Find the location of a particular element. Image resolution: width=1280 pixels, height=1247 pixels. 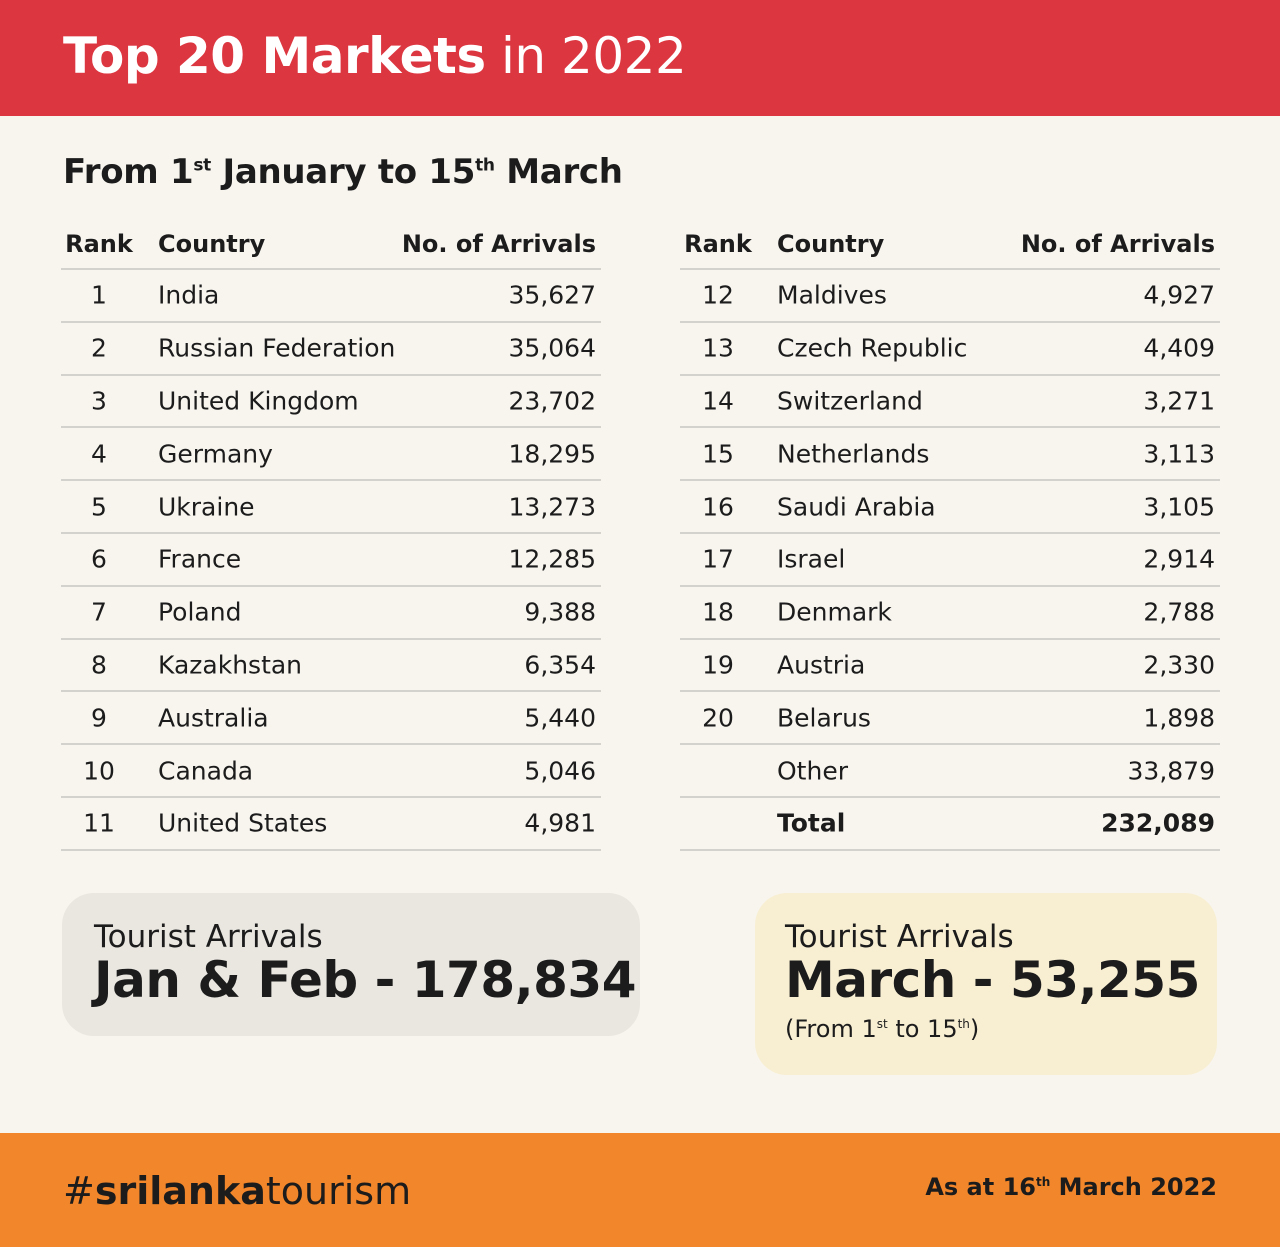

rank-cell: 1 is located at coordinates (99, 295).